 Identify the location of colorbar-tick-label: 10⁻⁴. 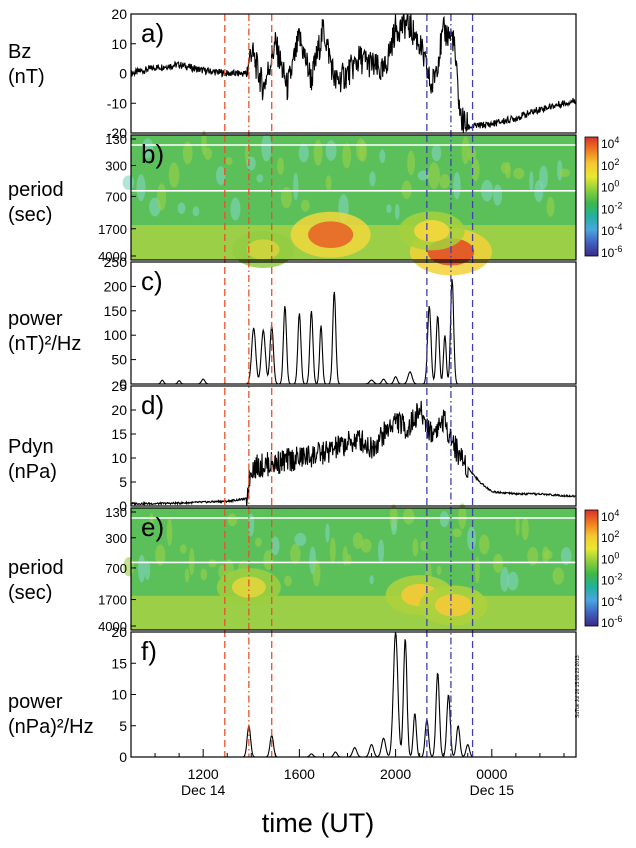
(611, 601).